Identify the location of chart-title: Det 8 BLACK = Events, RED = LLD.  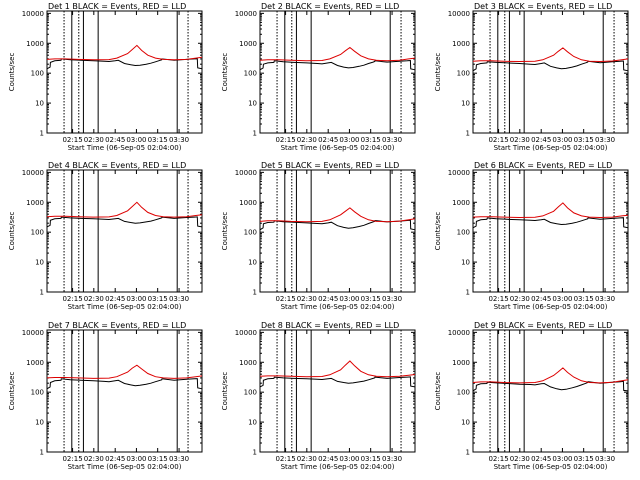
(330, 325).